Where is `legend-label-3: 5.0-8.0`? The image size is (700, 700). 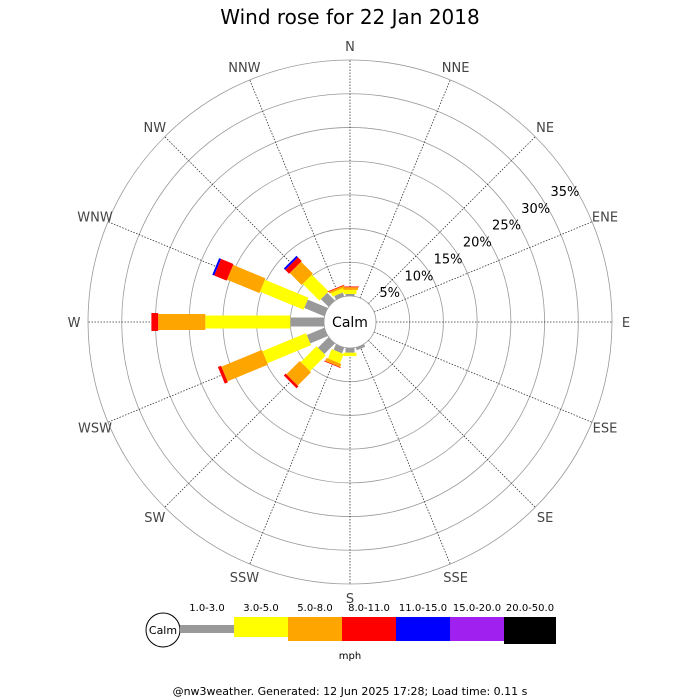 legend-label-3: 5.0-8.0 is located at coordinates (314, 608).